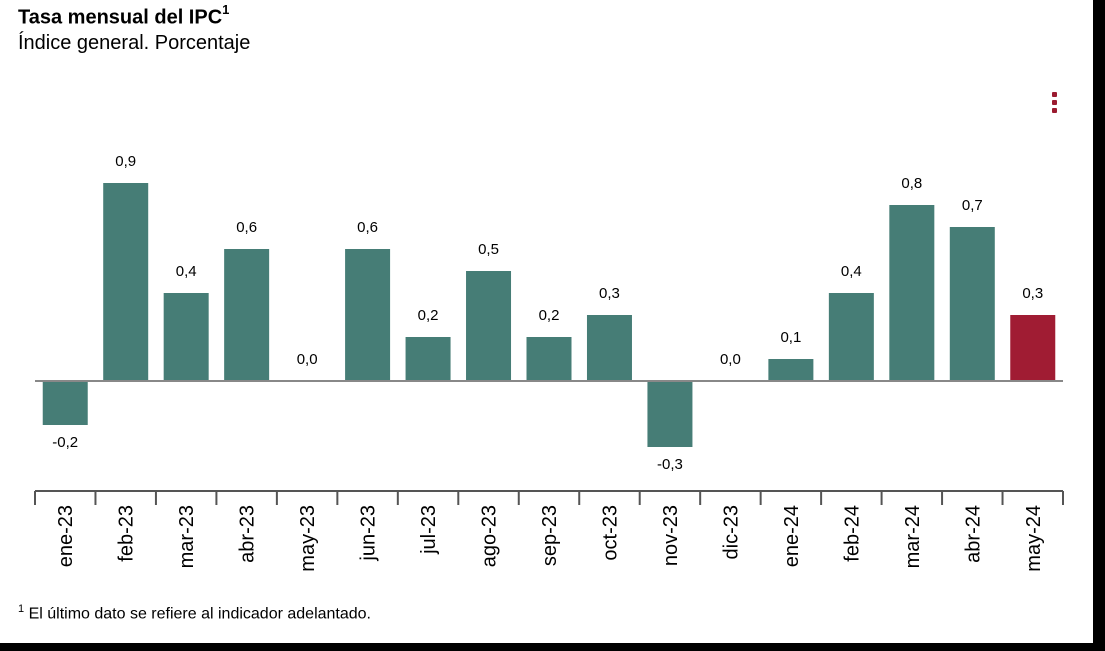 This screenshot has height=651, width=1105. What do you see at coordinates (610, 533) in the screenshot?
I see `x-tick-label-oct-23: oct-23` at bounding box center [610, 533].